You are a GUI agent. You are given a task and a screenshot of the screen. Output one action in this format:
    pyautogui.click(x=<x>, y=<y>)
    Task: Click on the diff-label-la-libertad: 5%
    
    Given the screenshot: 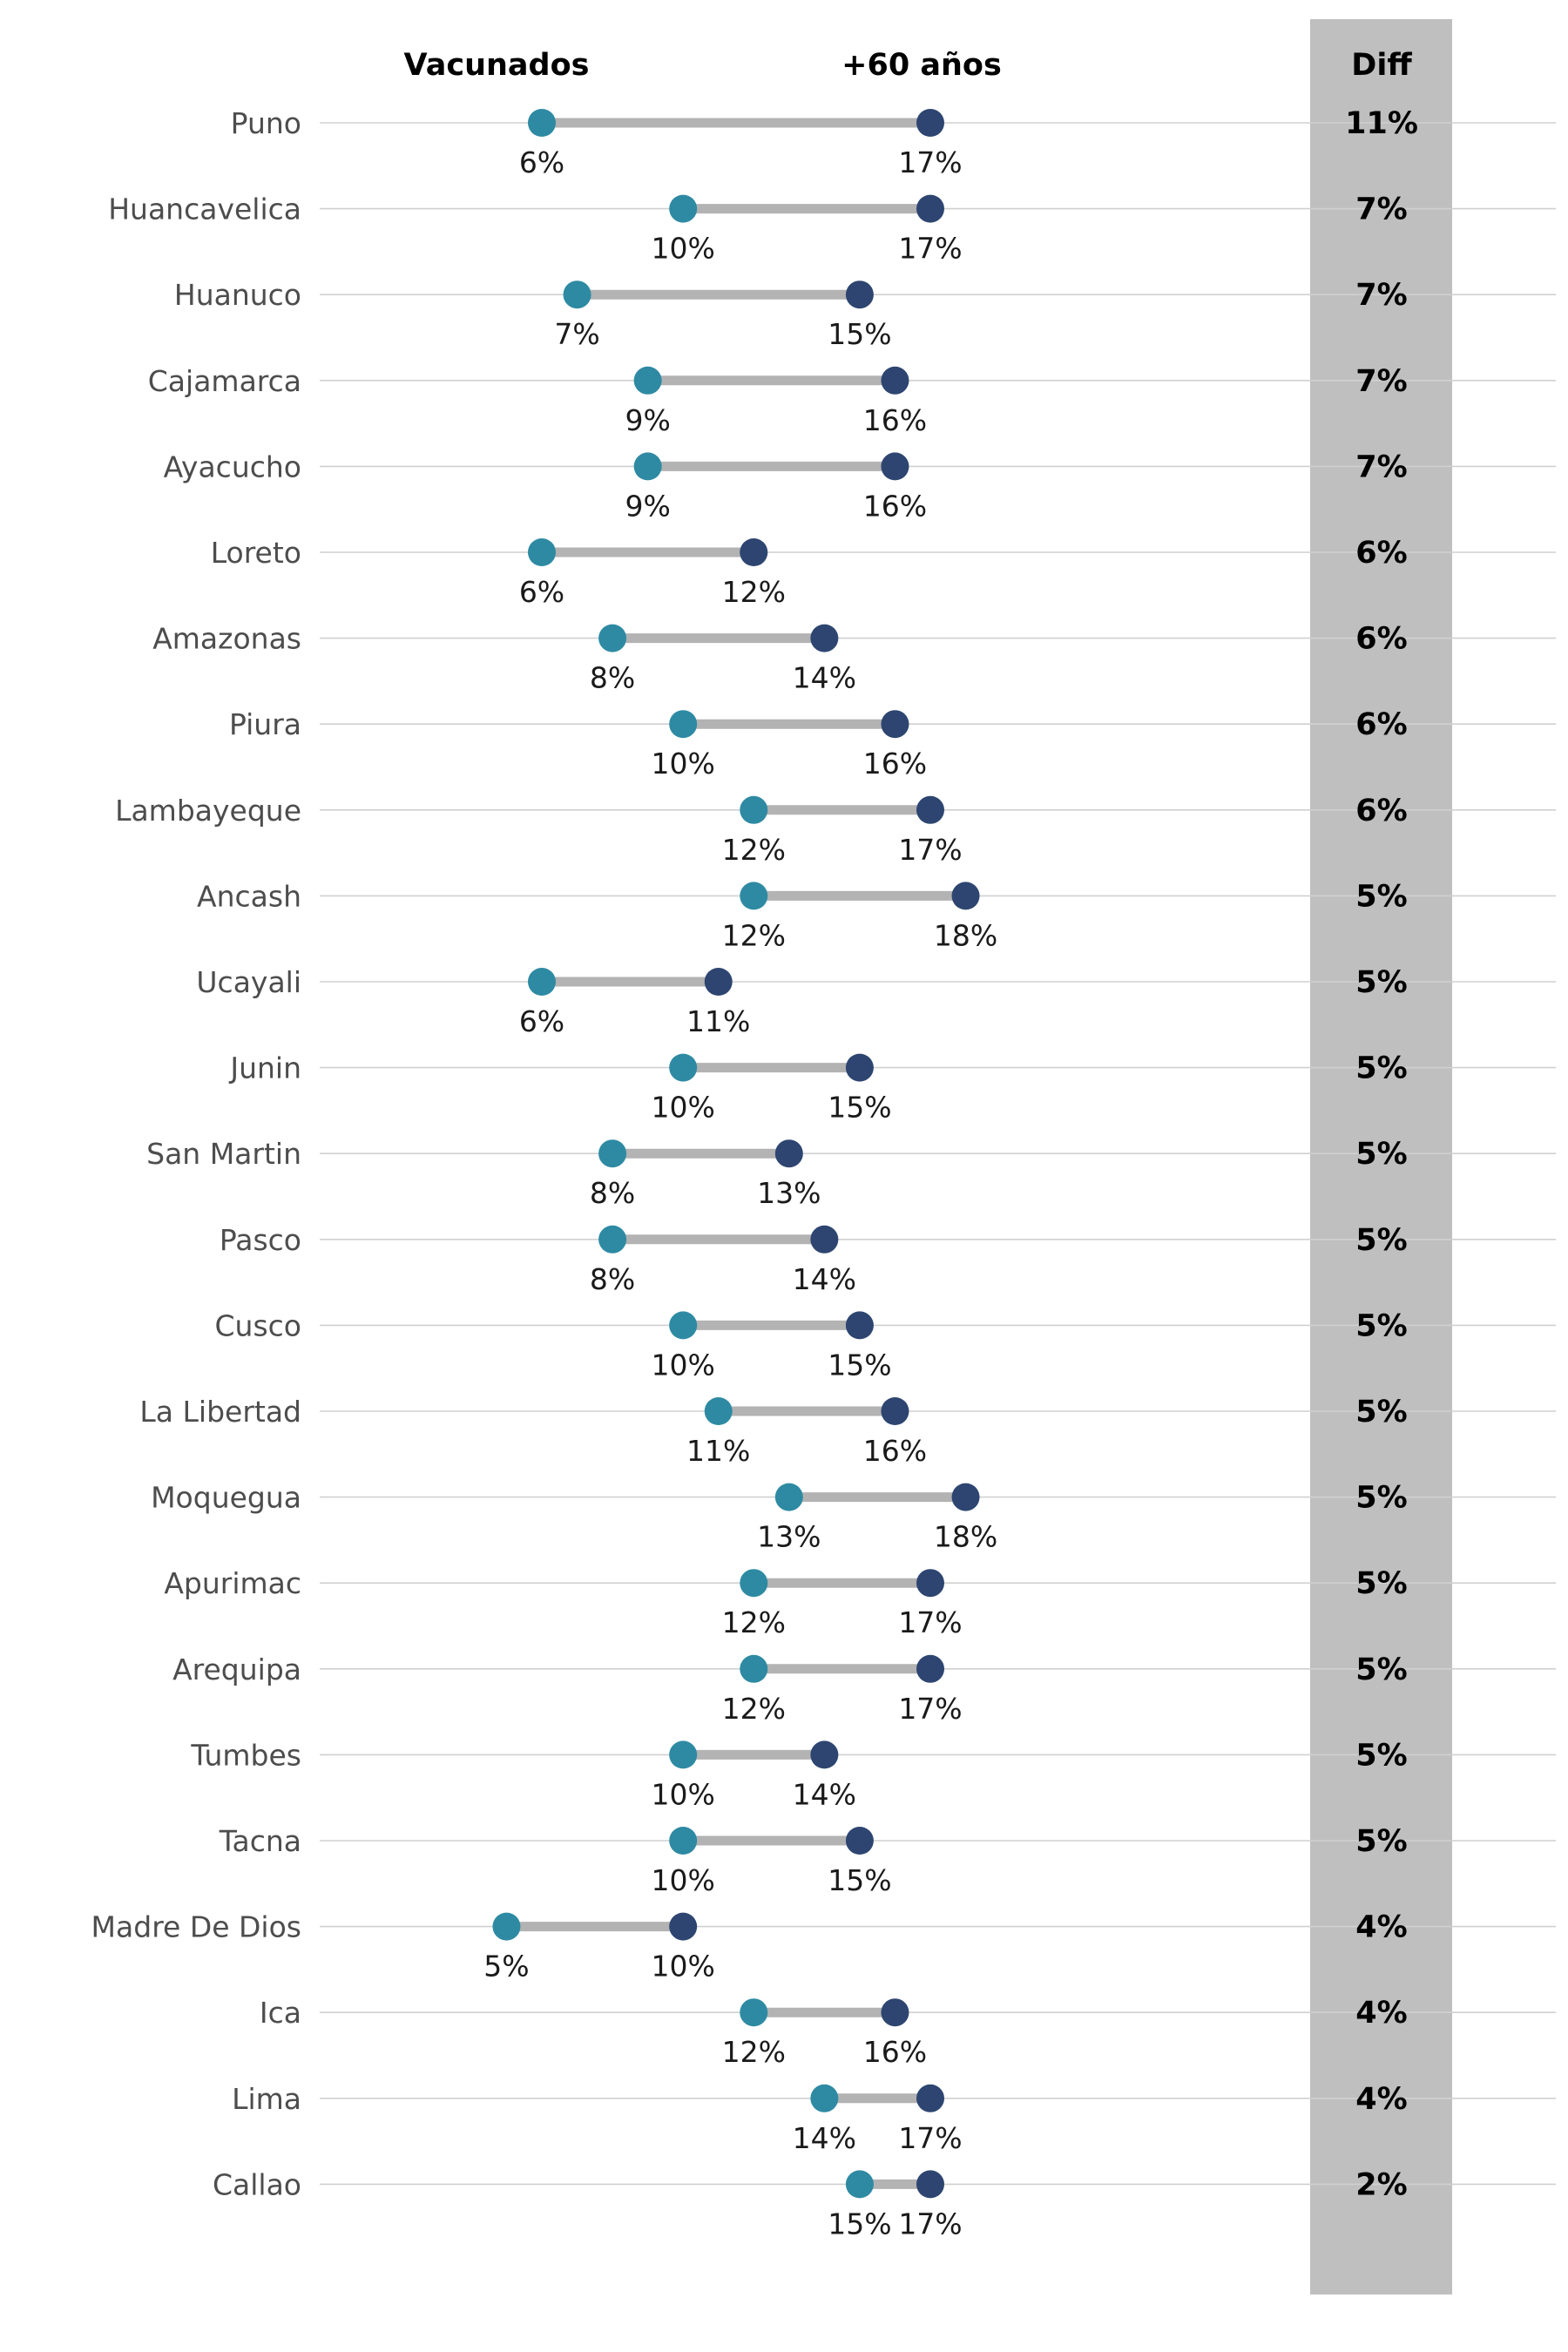 What is the action you would take?
    pyautogui.click(x=1381, y=1412)
    